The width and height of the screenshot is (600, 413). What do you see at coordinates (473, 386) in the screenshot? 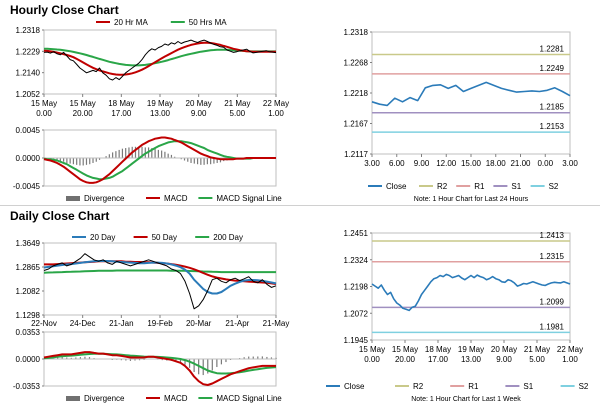
I see `daily-pivot-legend-label: R1` at bounding box center [473, 386].